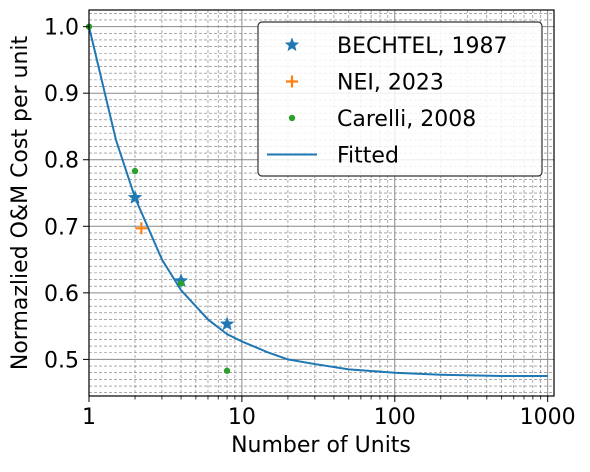 The width and height of the screenshot is (590, 472). What do you see at coordinates (548, 417) in the screenshot?
I see `x-tick-label: 1000` at bounding box center [548, 417].